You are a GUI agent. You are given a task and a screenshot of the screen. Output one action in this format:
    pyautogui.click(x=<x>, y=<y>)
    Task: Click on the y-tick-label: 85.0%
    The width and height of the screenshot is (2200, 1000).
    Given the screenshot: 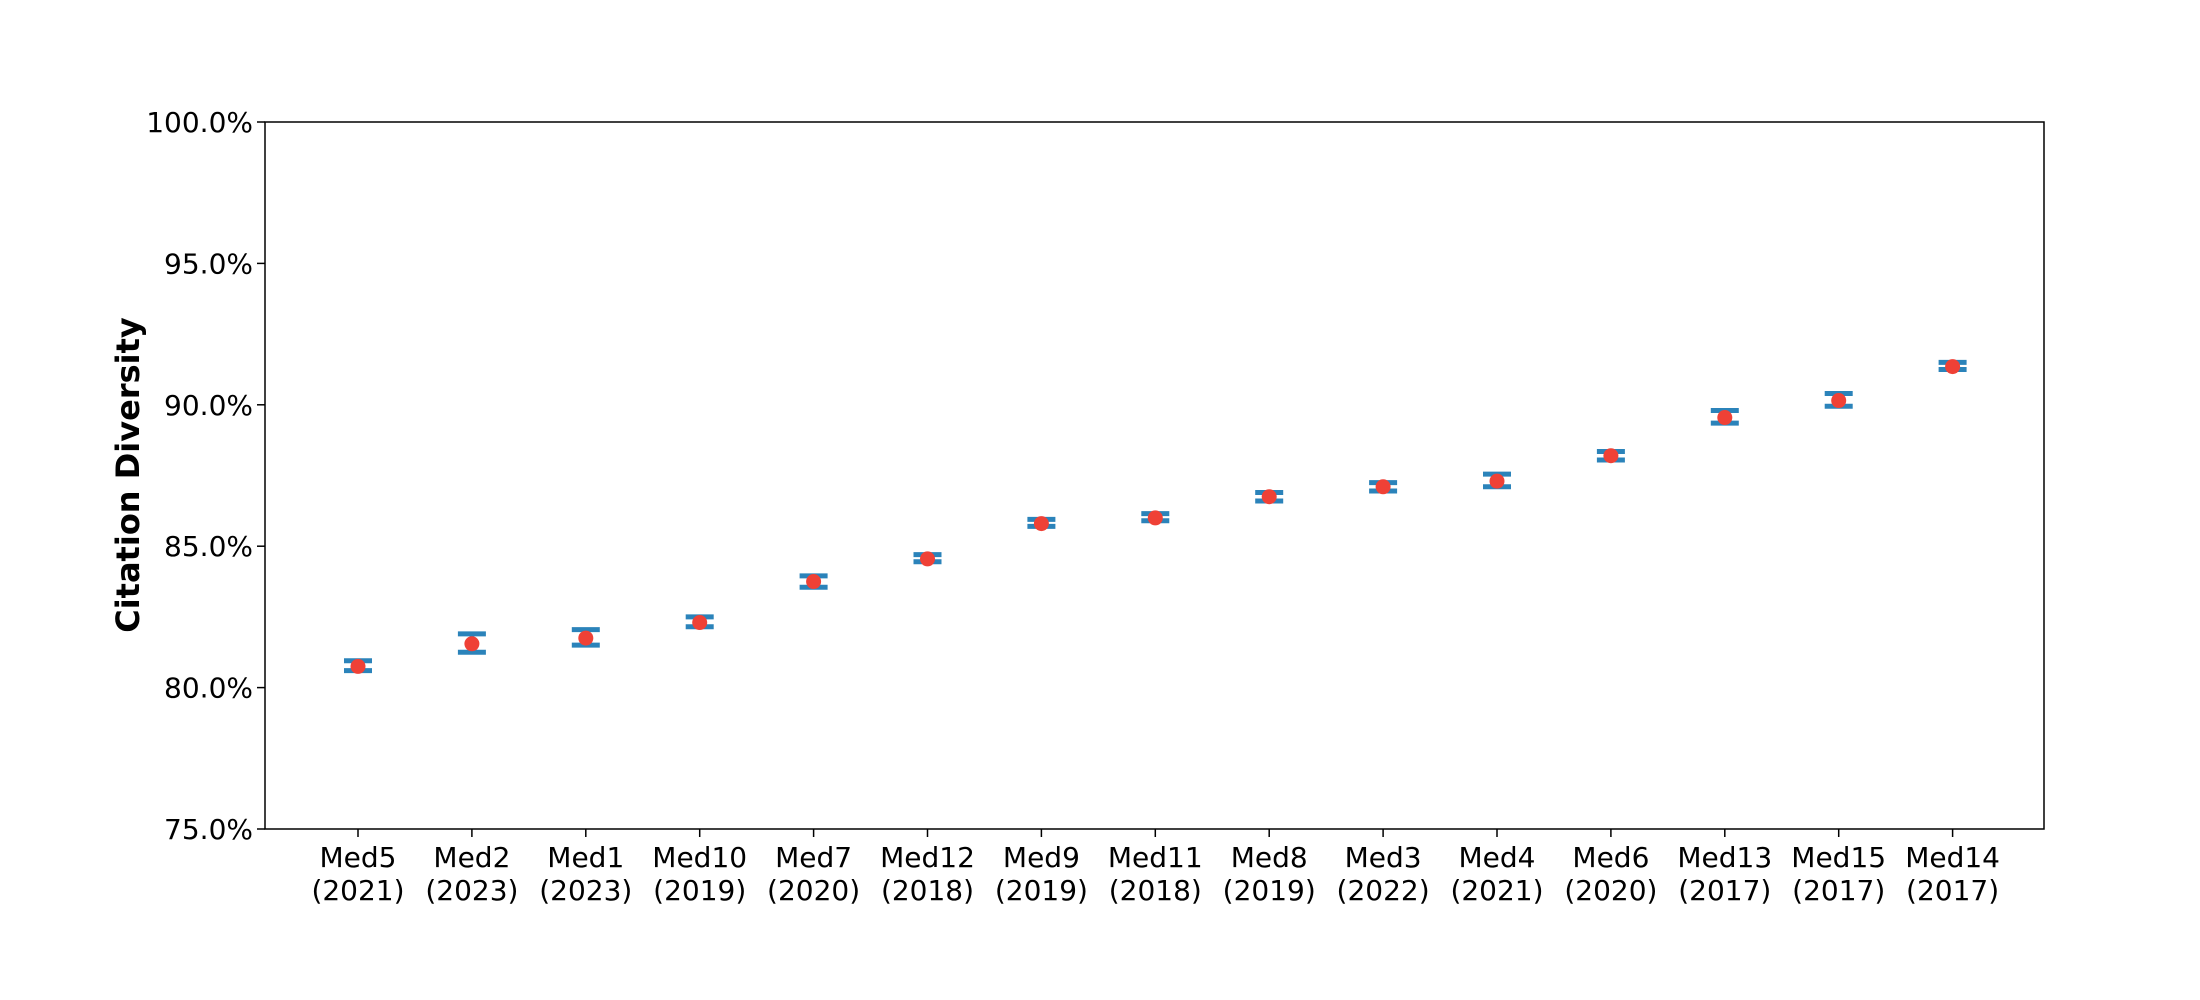 What is the action you would take?
    pyautogui.click(x=208, y=546)
    